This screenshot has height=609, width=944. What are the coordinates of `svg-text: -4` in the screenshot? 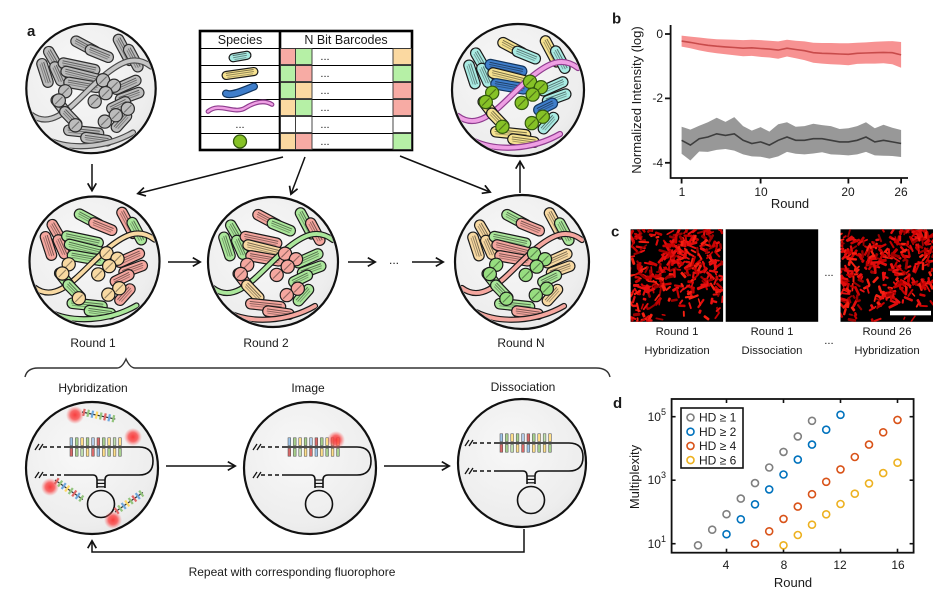 It's located at (657, 163).